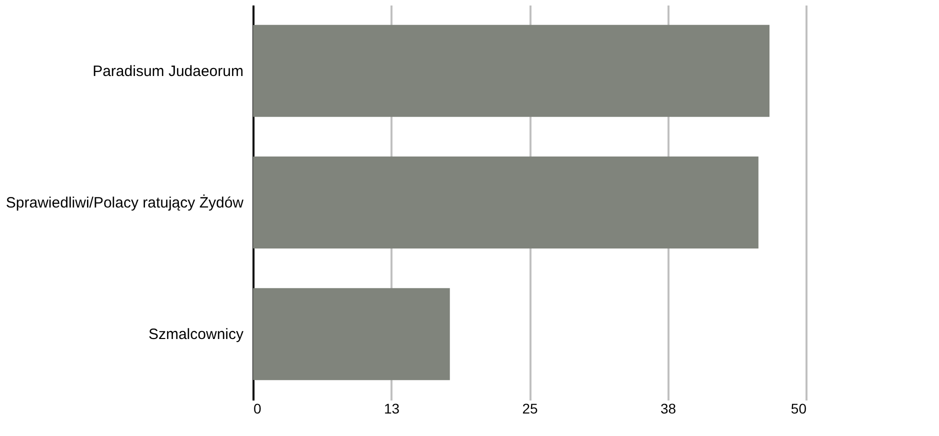  Describe the element at coordinates (168, 71) in the screenshot. I see `y-tick-label: Paradisum Judaeorum` at that location.